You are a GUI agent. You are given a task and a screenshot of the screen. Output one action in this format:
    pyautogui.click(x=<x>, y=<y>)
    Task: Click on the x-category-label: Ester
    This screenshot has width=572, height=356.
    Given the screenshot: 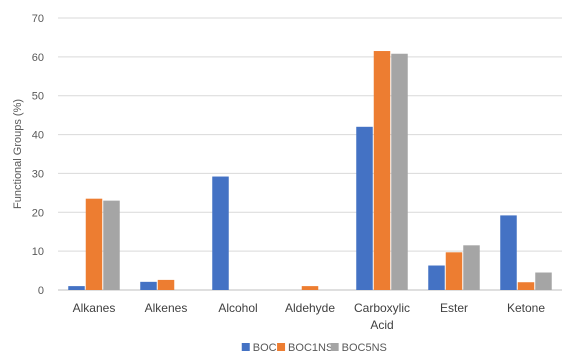 What is the action you would take?
    pyautogui.click(x=454, y=308)
    